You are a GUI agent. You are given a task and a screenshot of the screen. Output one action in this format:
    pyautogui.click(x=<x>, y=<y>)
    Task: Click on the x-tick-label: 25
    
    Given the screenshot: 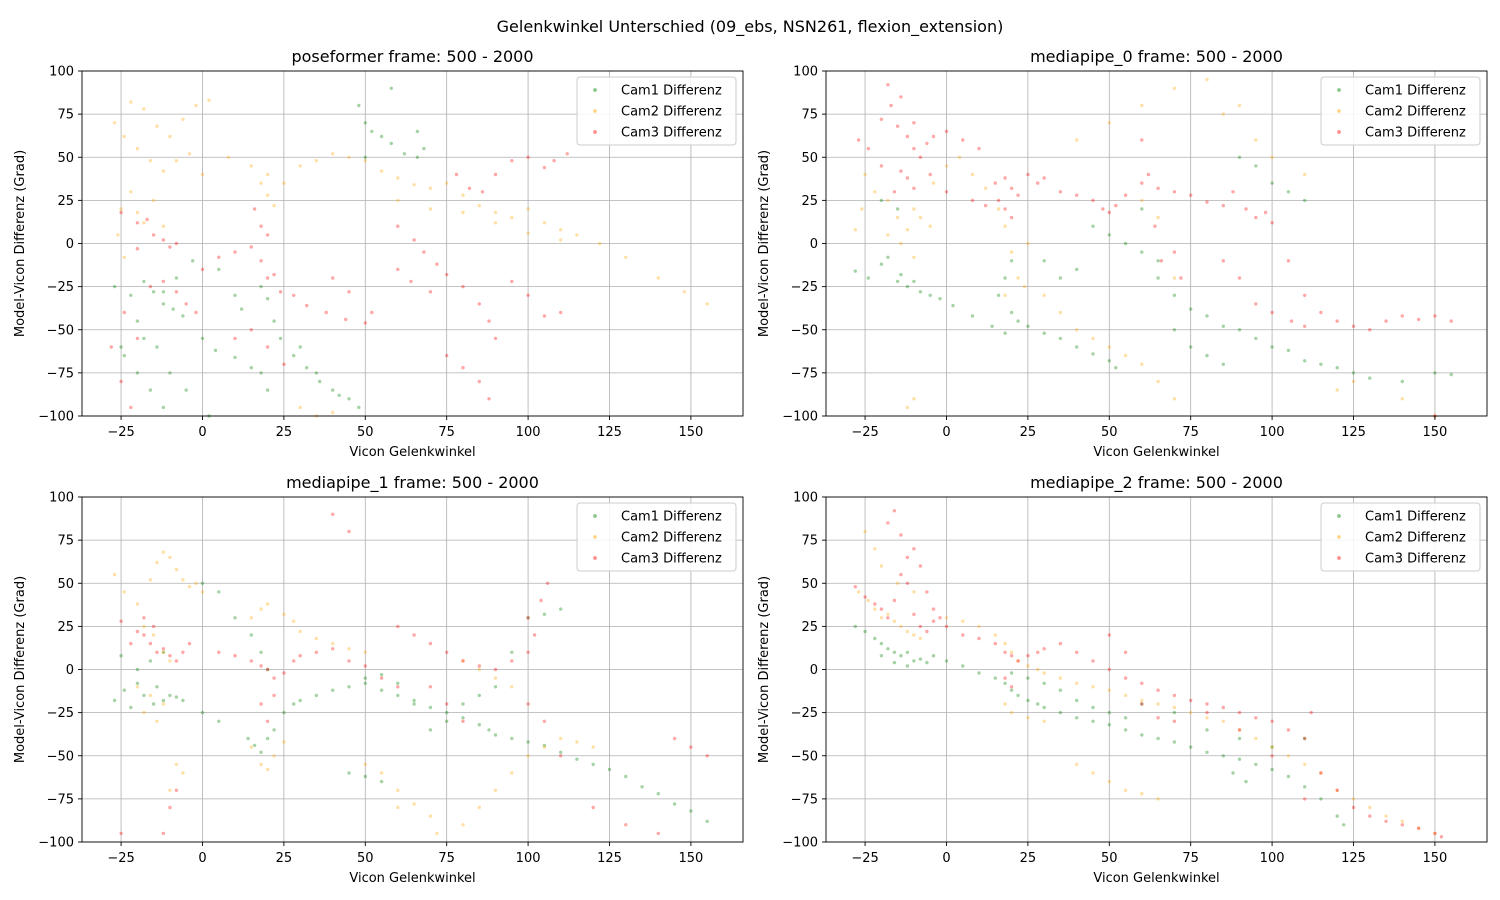 What is the action you would take?
    pyautogui.click(x=1028, y=432)
    